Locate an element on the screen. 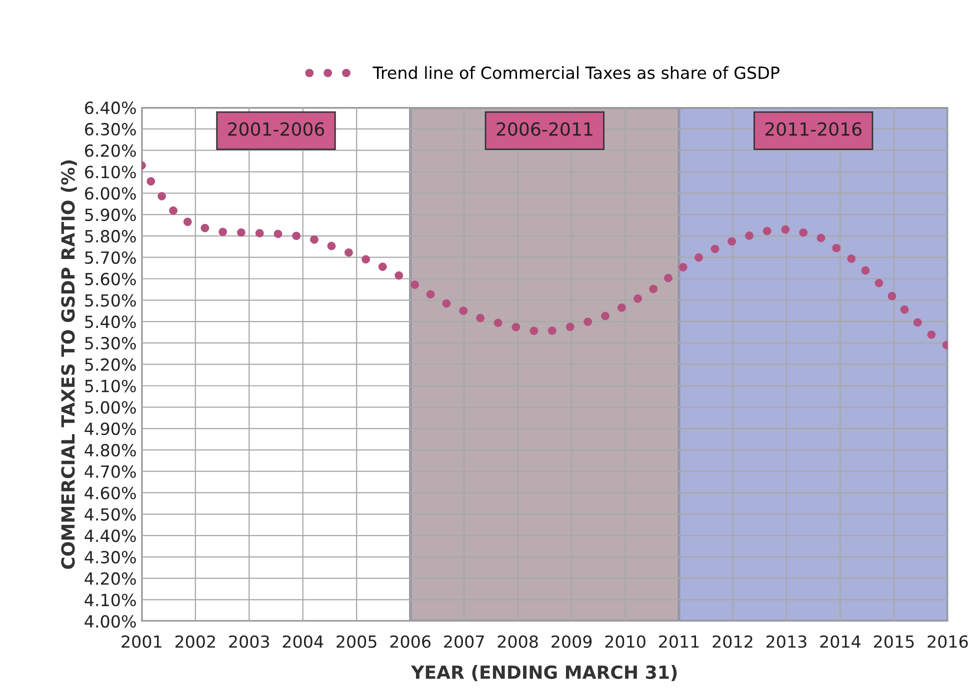 The image size is (977, 694). x-tick-label: 2016 is located at coordinates (948, 641).